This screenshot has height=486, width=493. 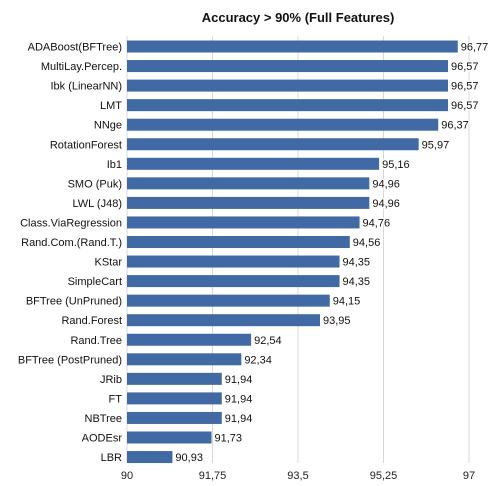 I want to click on x-tick-label: 93,5, so click(x=297, y=475).